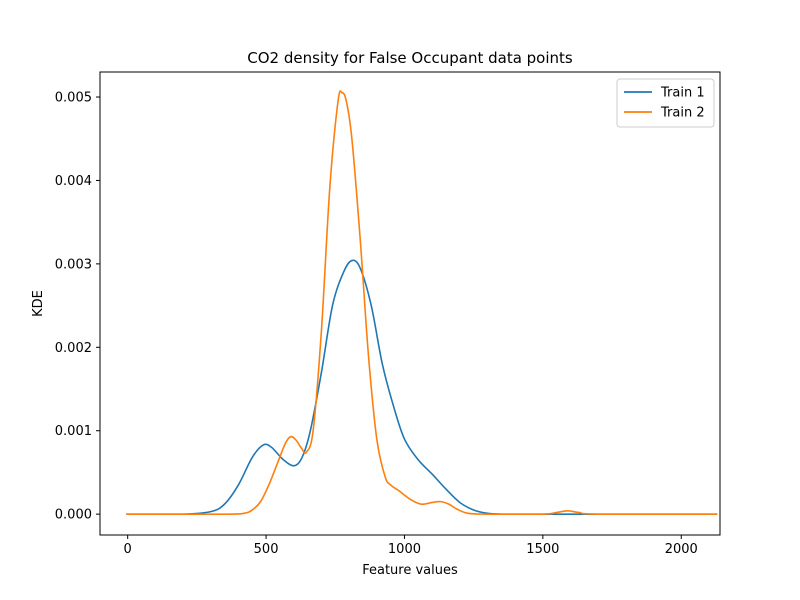  I want to click on x-axis: 0 500 1000 1500 2000, so click(411, 546).